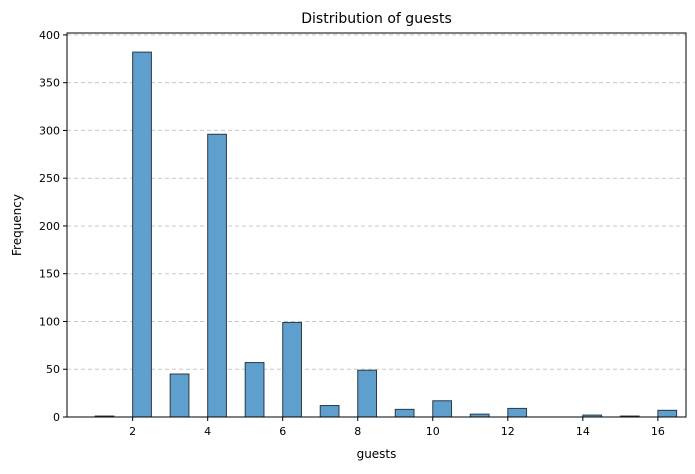 The height and width of the screenshot is (474, 695). I want to click on y-tick-label: 50, so click(53, 369).